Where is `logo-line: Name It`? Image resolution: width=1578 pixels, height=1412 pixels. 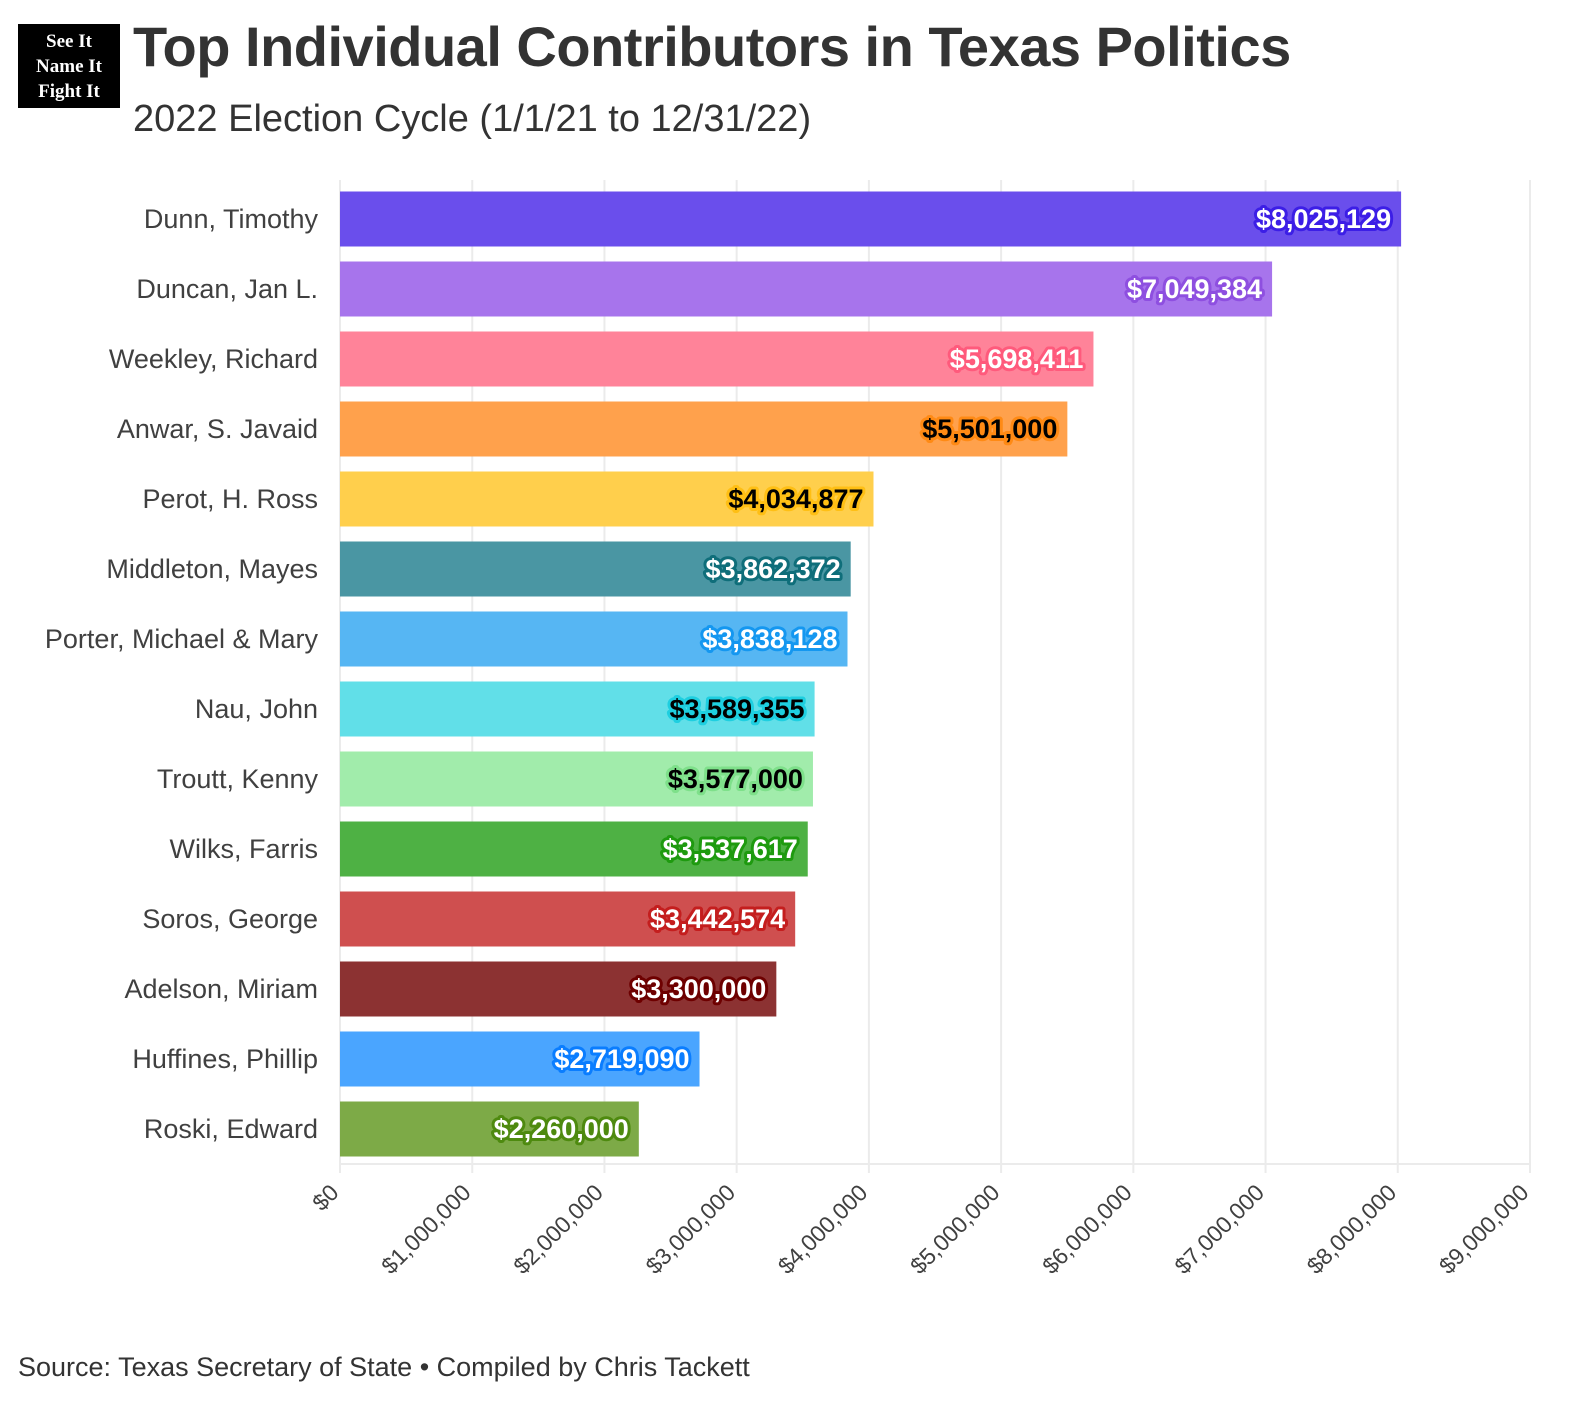 logo-line: Name It is located at coordinates (69, 66).